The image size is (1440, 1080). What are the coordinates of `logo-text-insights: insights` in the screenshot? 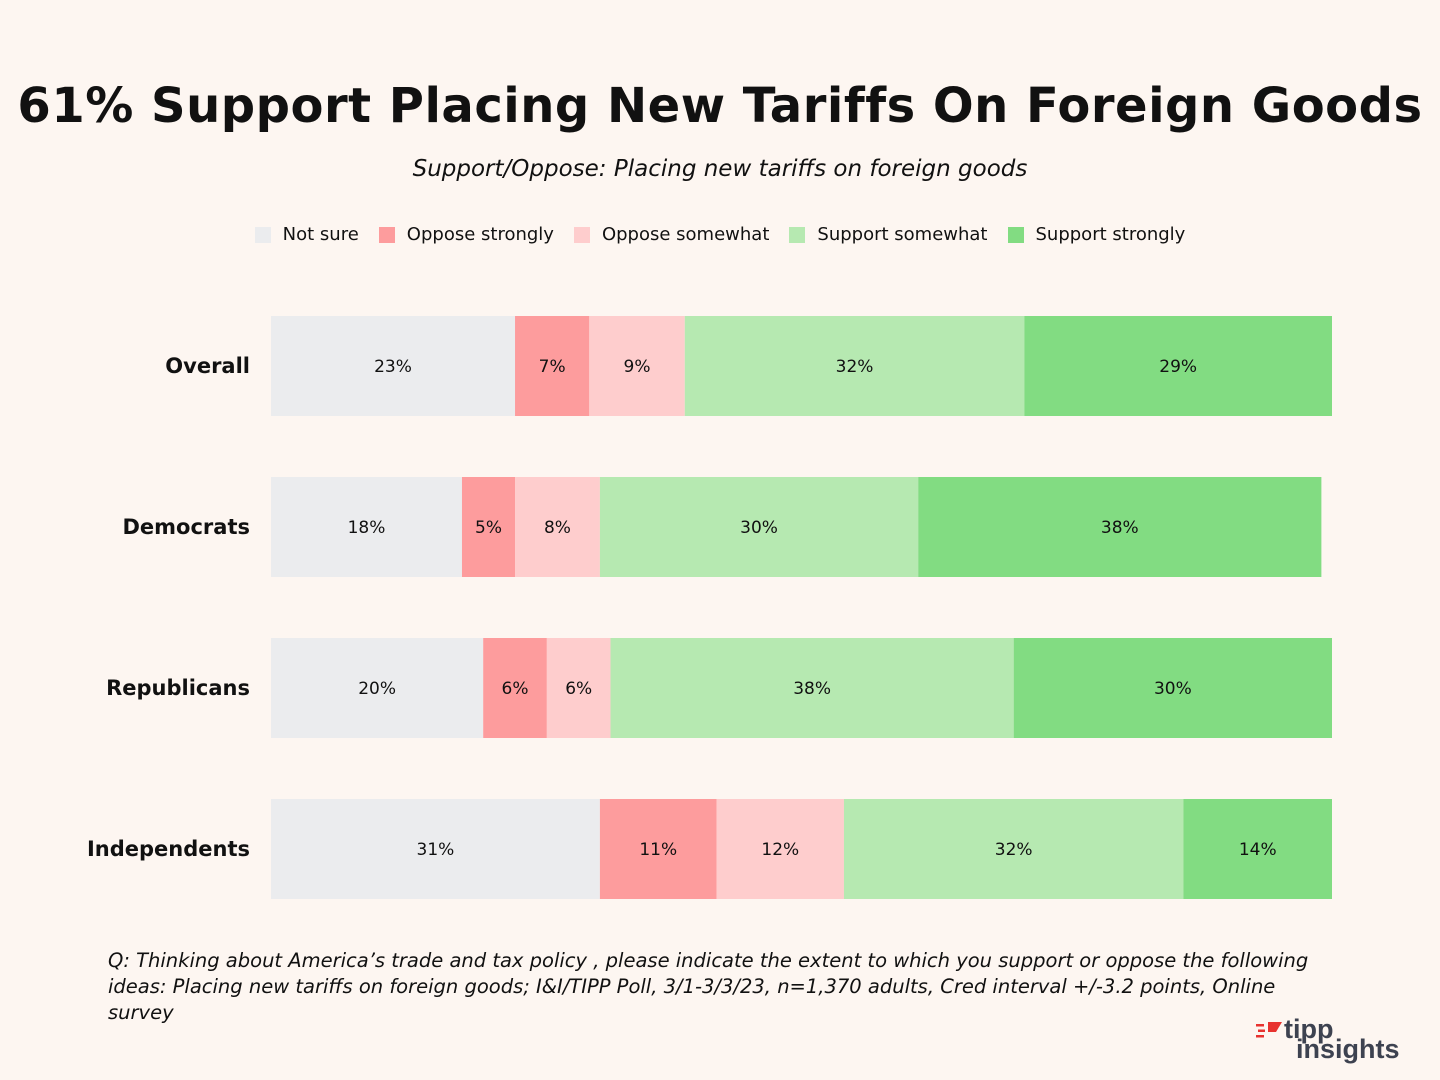 It's located at (1348, 1049).